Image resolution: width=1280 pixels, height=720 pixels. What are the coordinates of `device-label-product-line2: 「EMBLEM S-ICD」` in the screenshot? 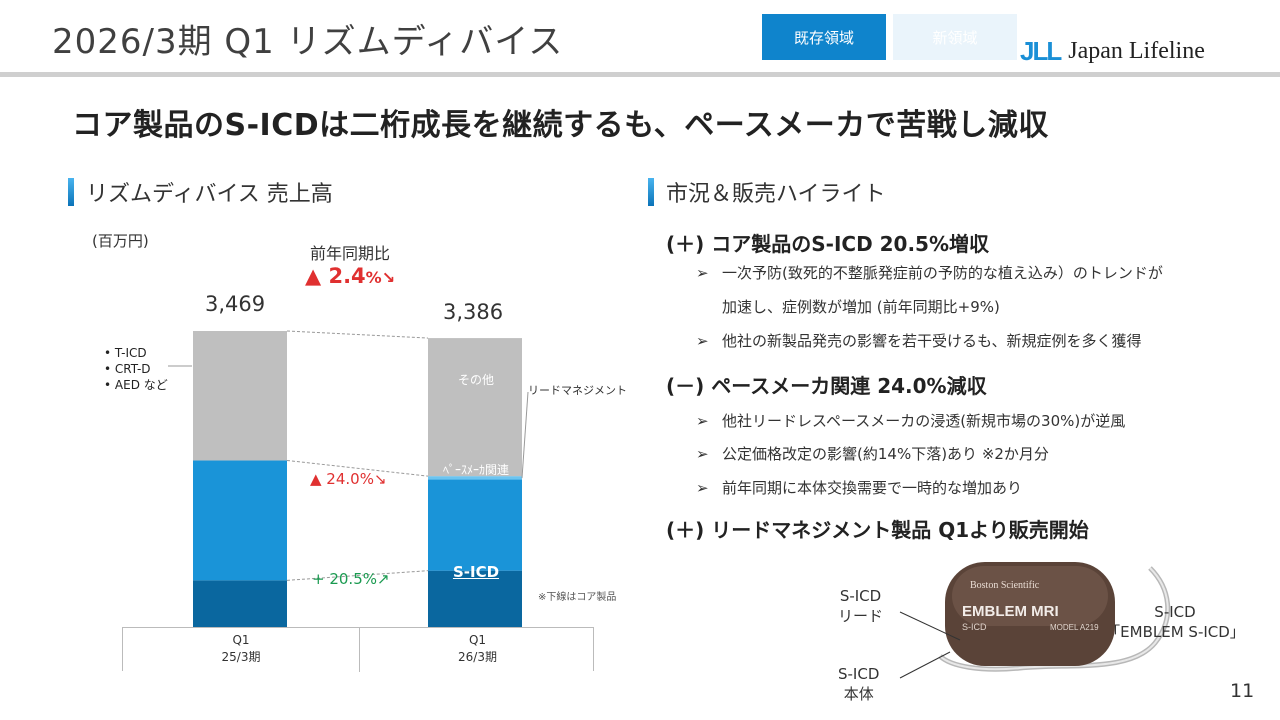 It's located at (1175, 632).